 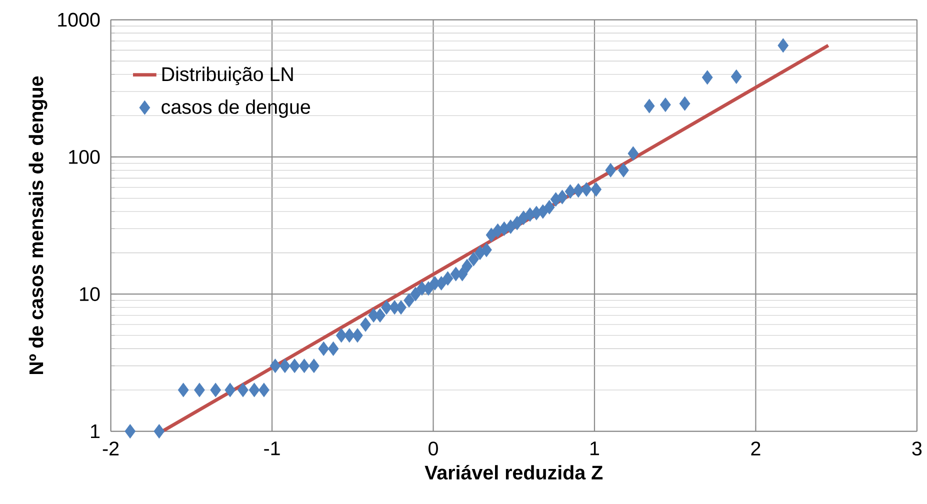 What do you see at coordinates (90, 293) in the screenshot?
I see `y-tick-label: 10` at bounding box center [90, 293].